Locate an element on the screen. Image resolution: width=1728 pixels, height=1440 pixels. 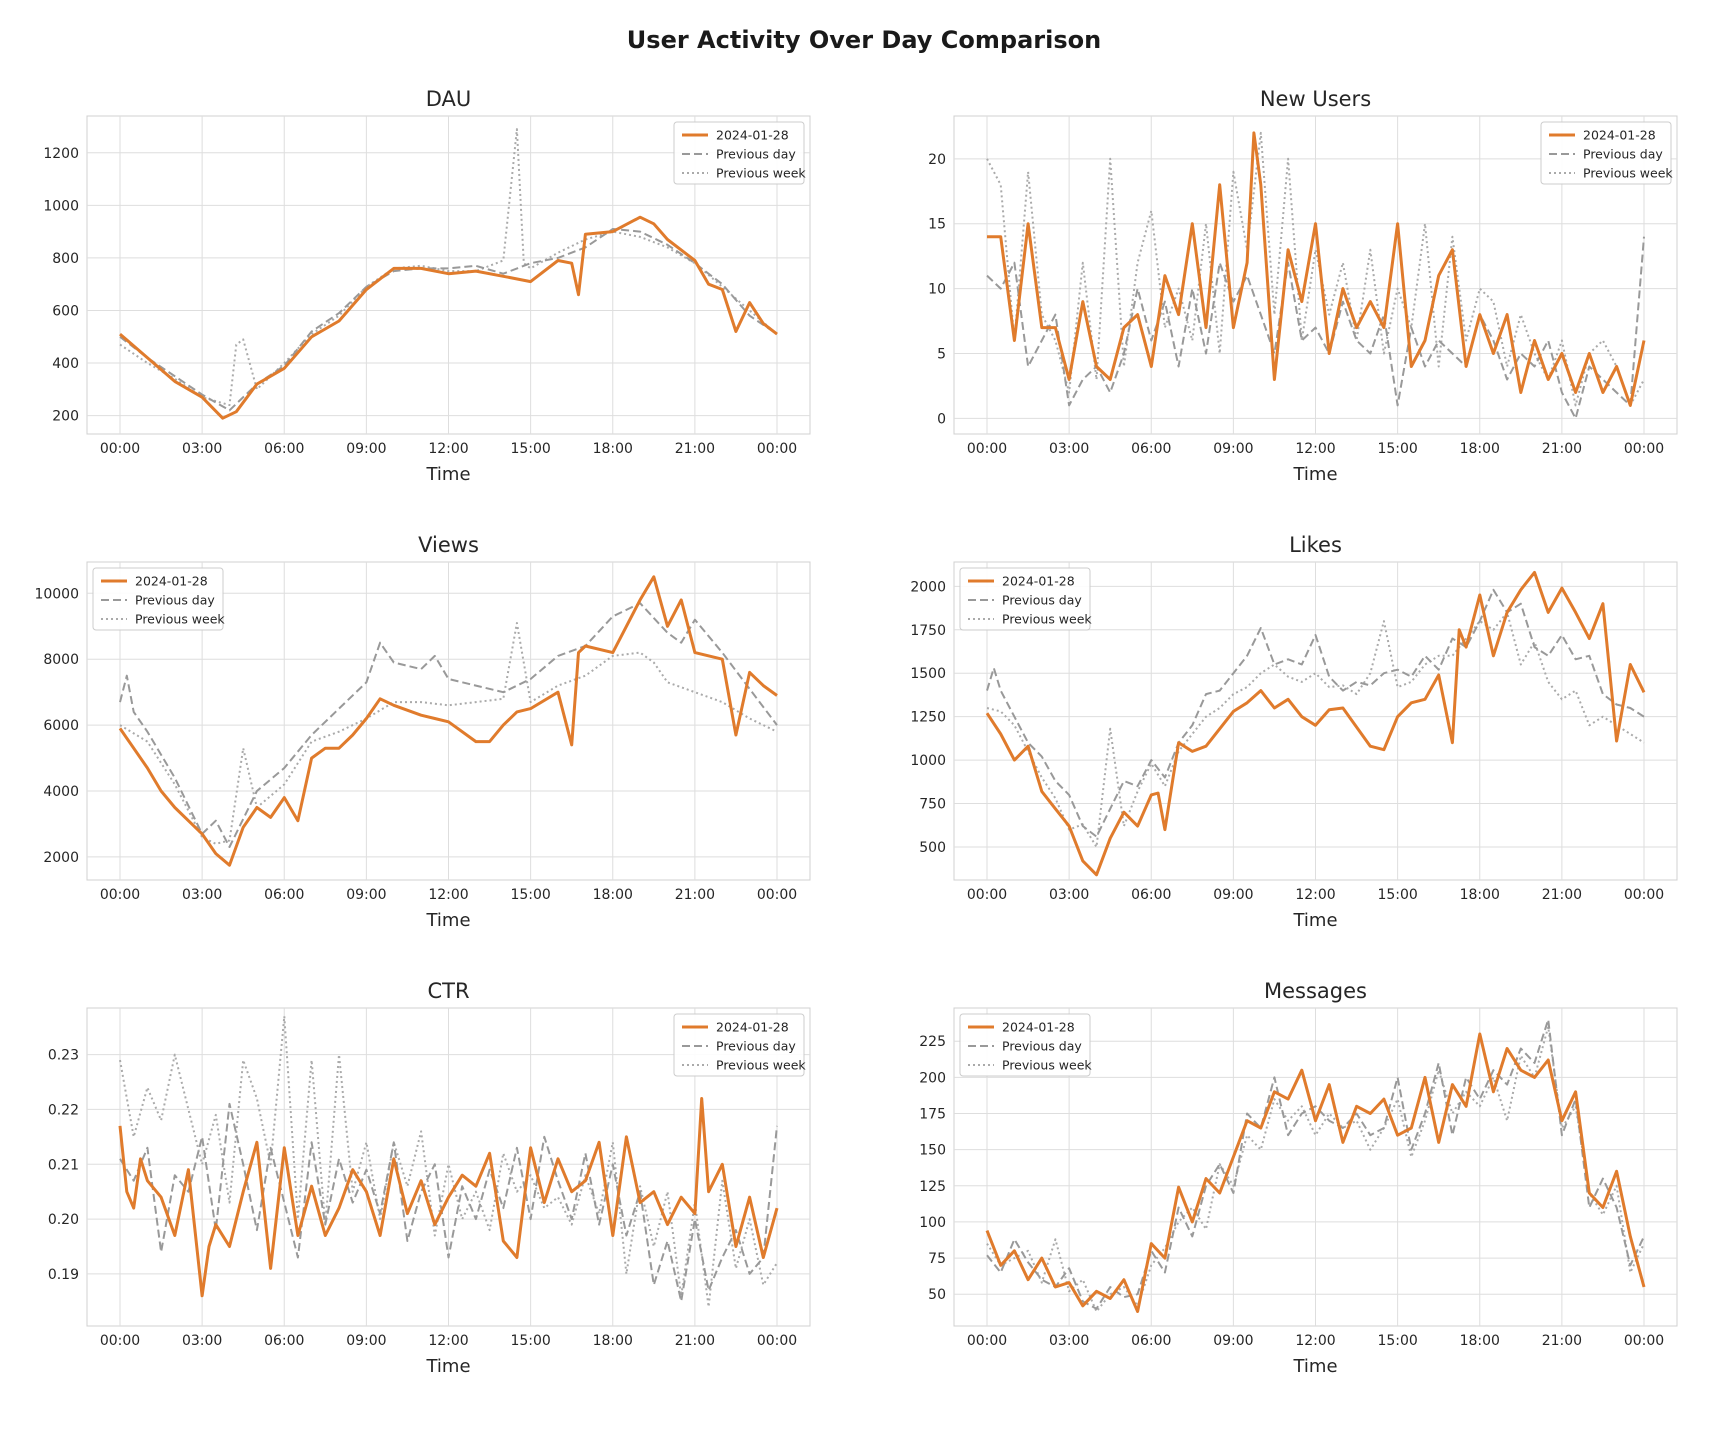
panel-title: CTR is located at coordinates (448, 991).